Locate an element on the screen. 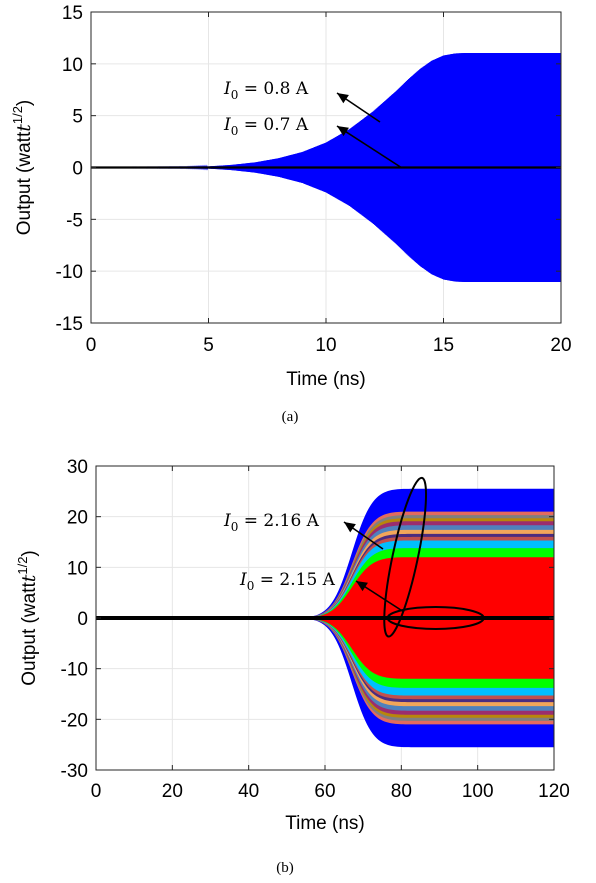 The height and width of the screenshot is (883, 596). arrow-0.7A is located at coordinates (369, 147).